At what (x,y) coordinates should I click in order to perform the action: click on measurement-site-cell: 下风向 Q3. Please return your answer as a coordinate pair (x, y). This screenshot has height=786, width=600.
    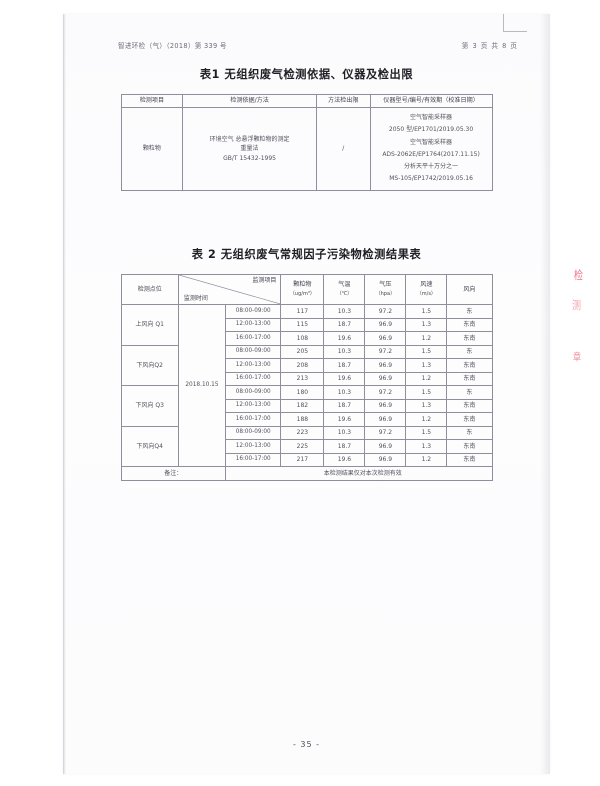
    Looking at the image, I should click on (149, 406).